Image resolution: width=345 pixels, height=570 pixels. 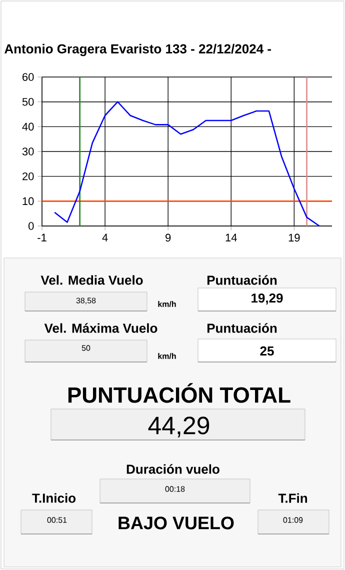 I want to click on text: PUNTUACIÓN TOTAL, so click(x=179, y=393).